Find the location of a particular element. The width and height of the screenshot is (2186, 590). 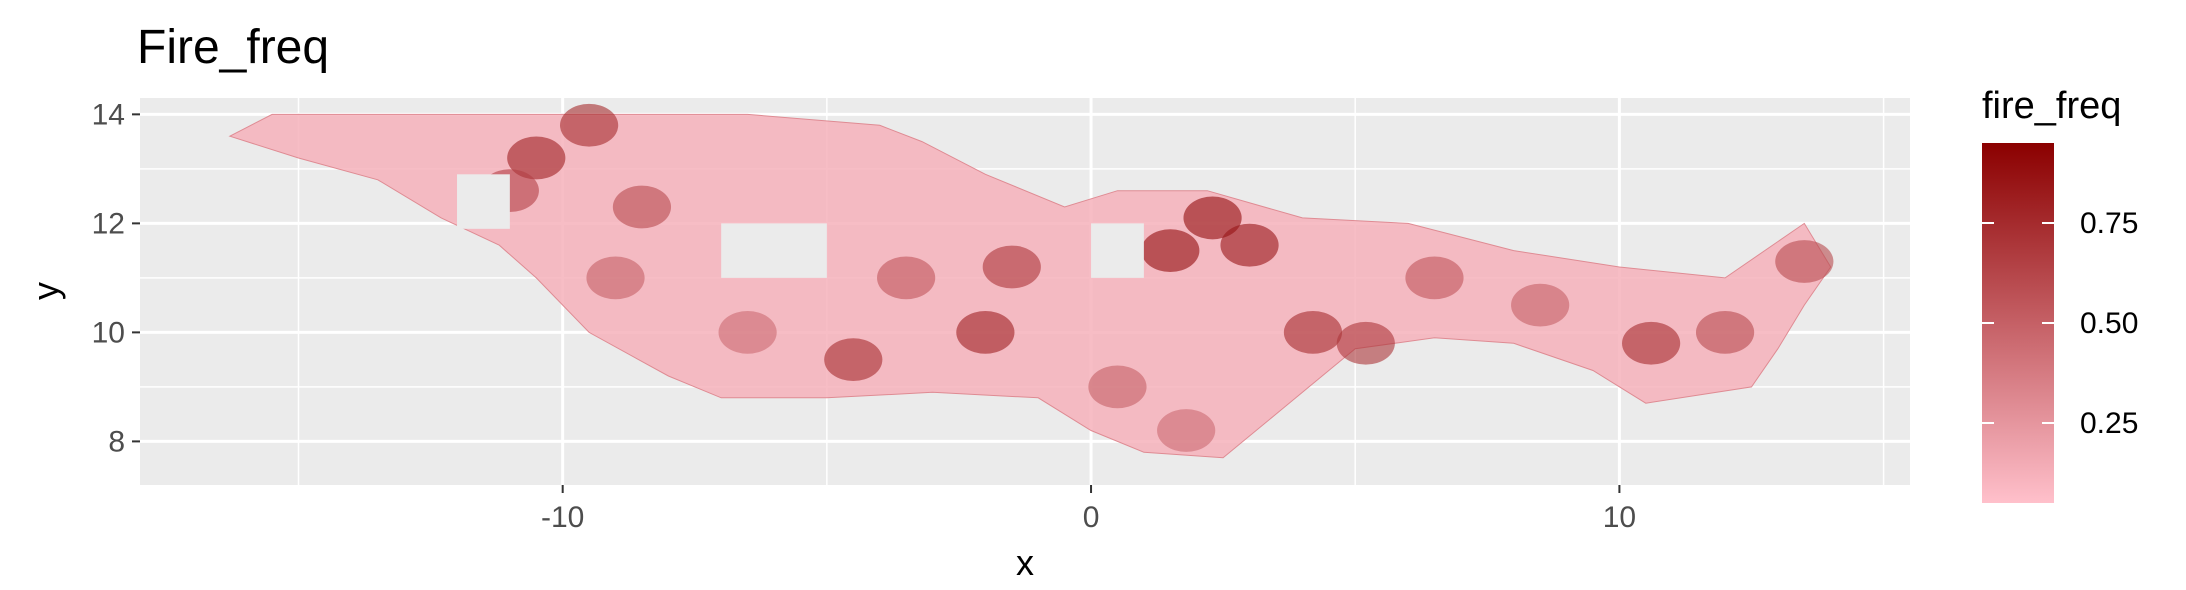

x-tick-label: 0 is located at coordinates (1091, 517).